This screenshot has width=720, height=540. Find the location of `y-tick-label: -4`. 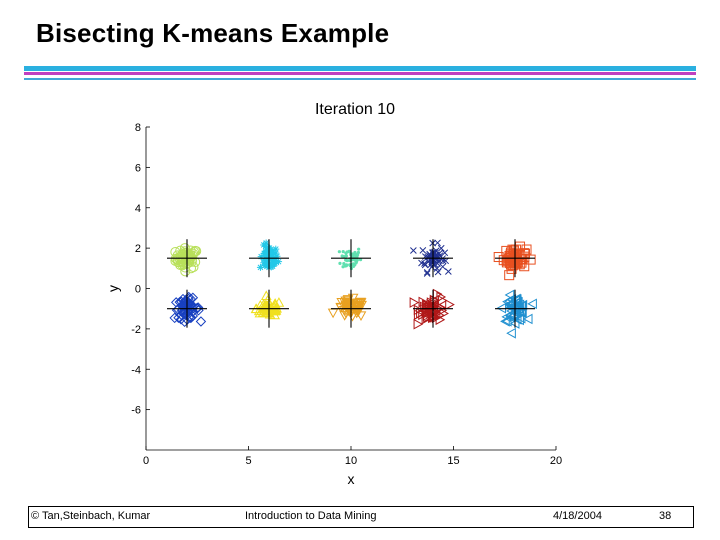

y-tick-label: -4 is located at coordinates (136, 370).